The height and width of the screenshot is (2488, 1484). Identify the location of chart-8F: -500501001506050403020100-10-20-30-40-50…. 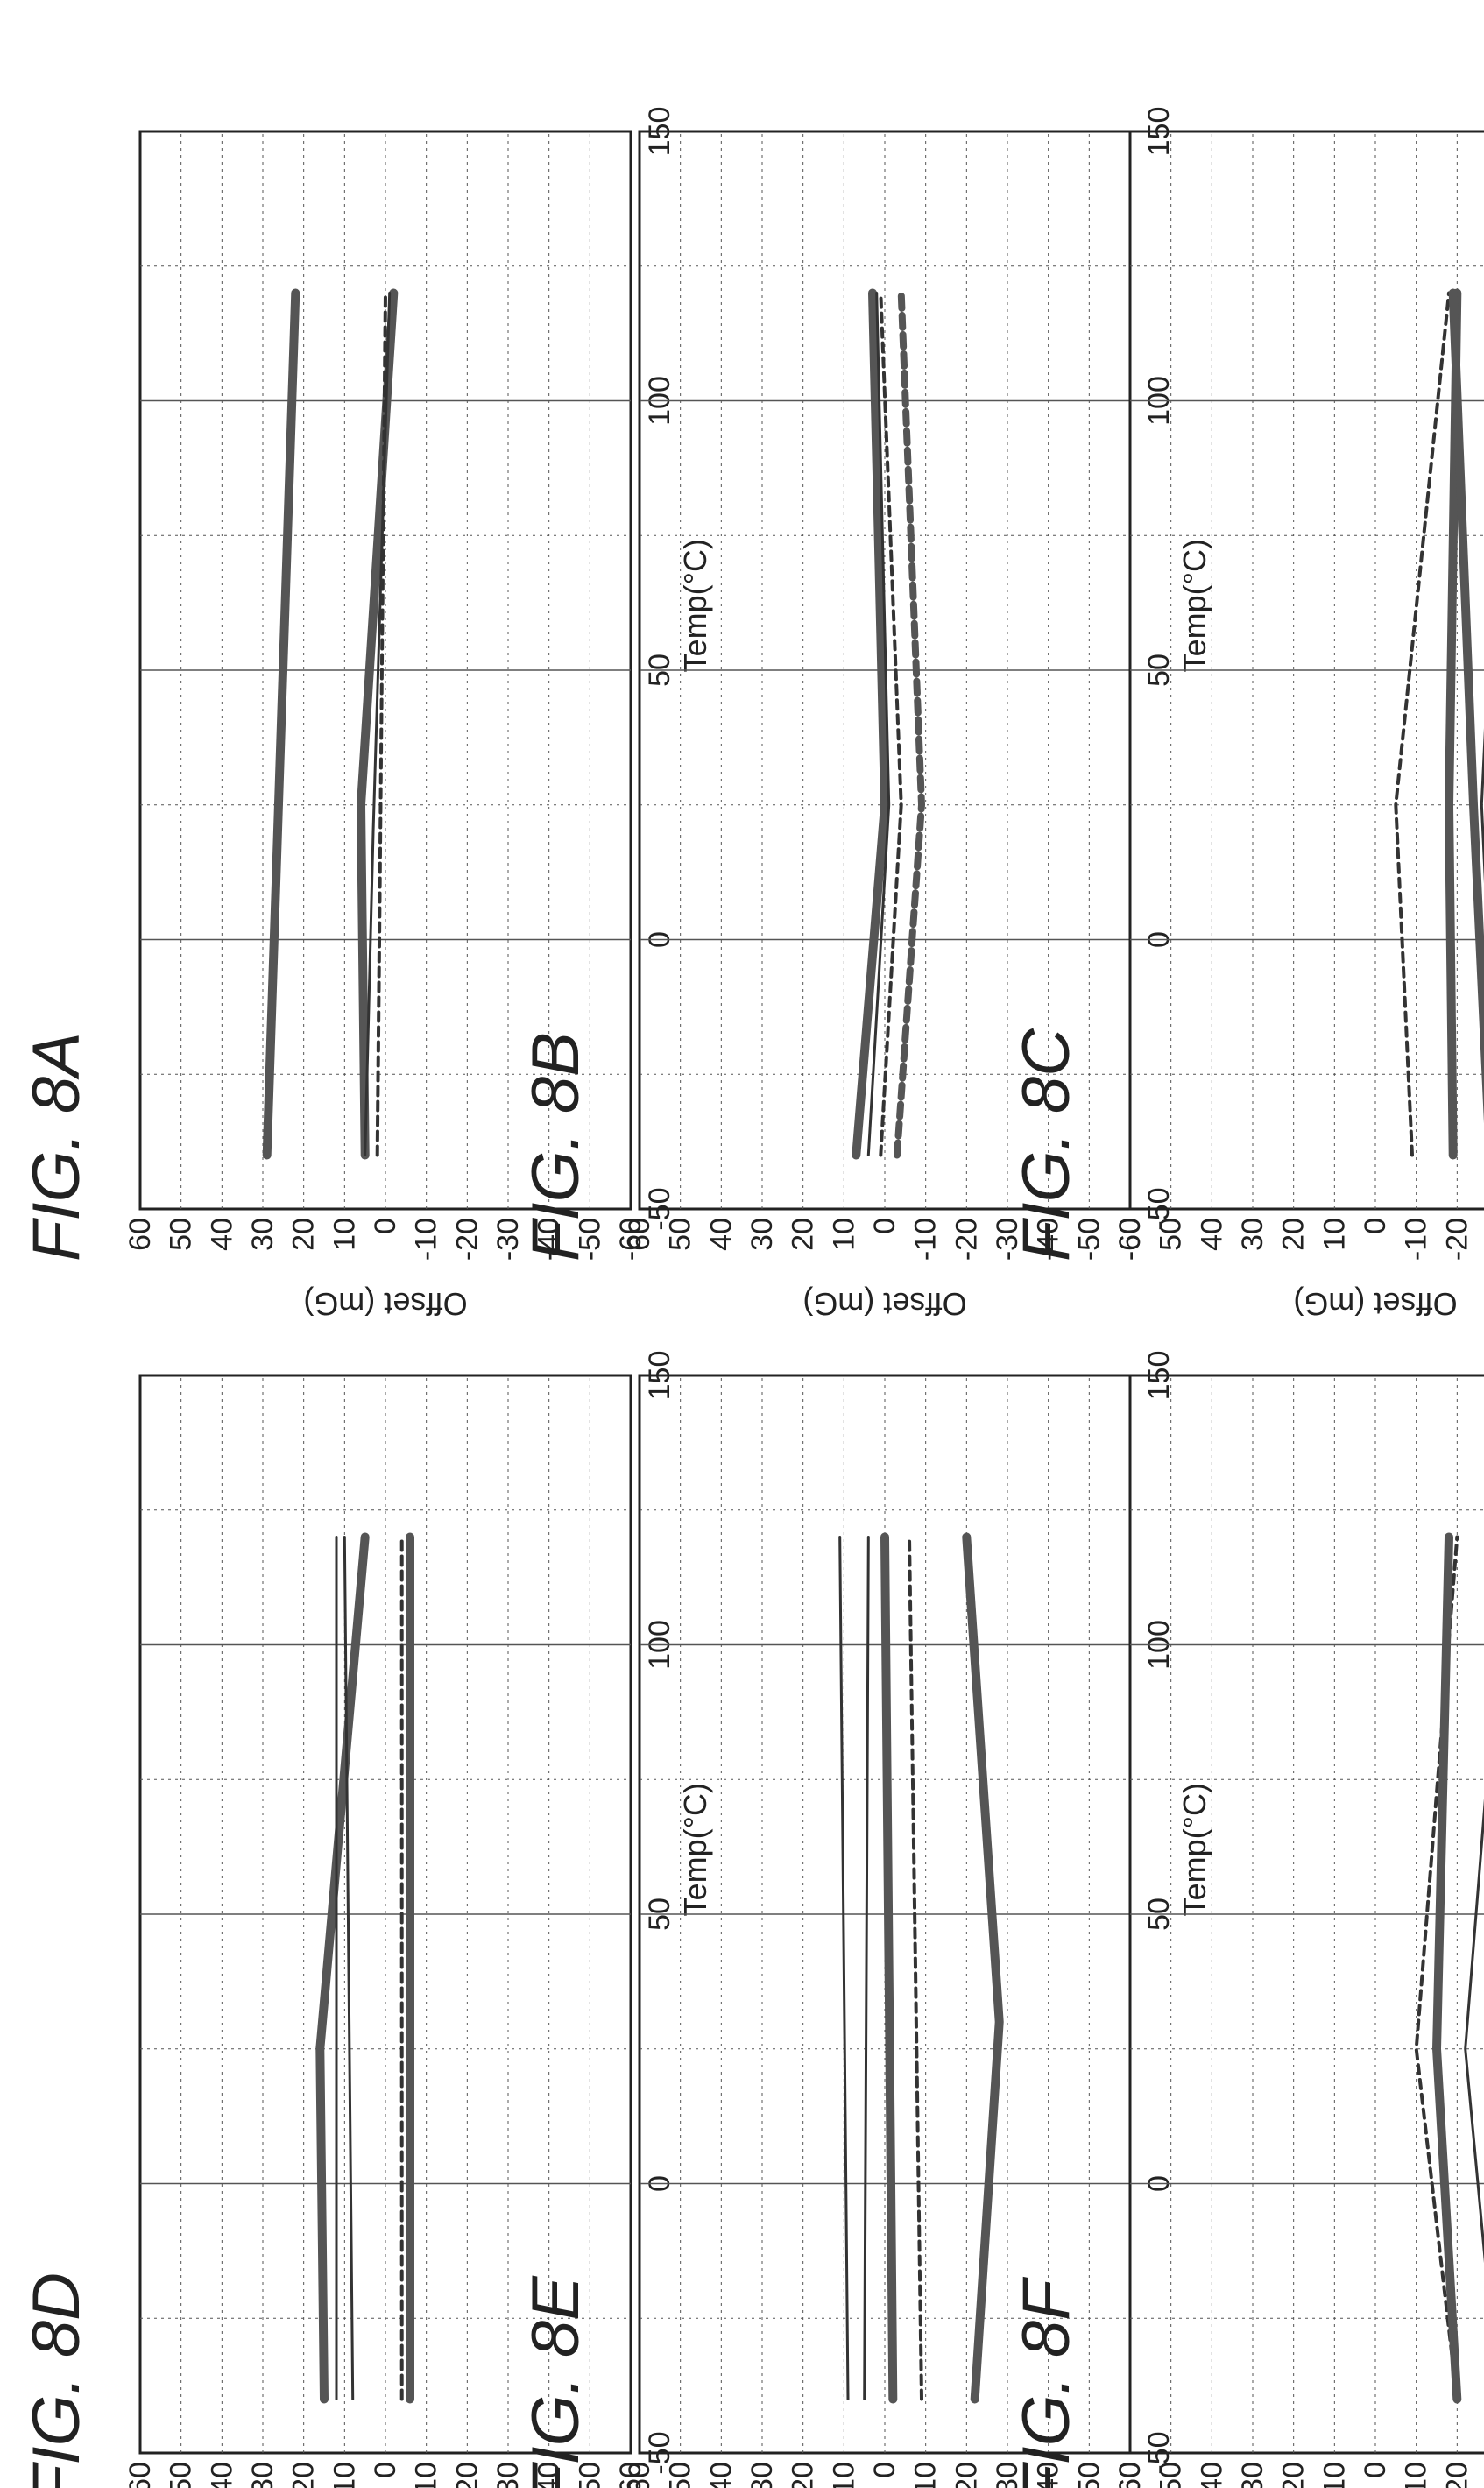
(1246, 1931).